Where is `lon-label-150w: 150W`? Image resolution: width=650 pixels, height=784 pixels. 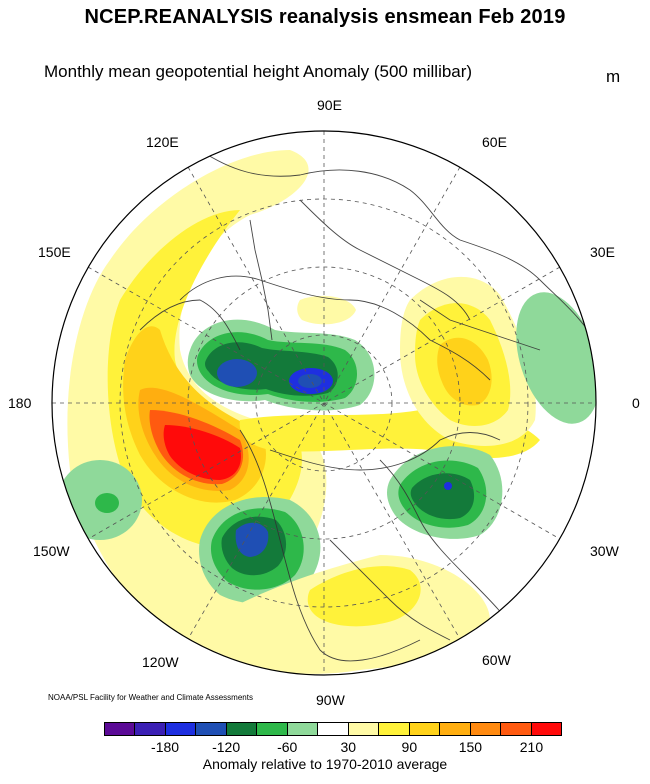
lon-label-150w: 150W is located at coordinates (51, 551).